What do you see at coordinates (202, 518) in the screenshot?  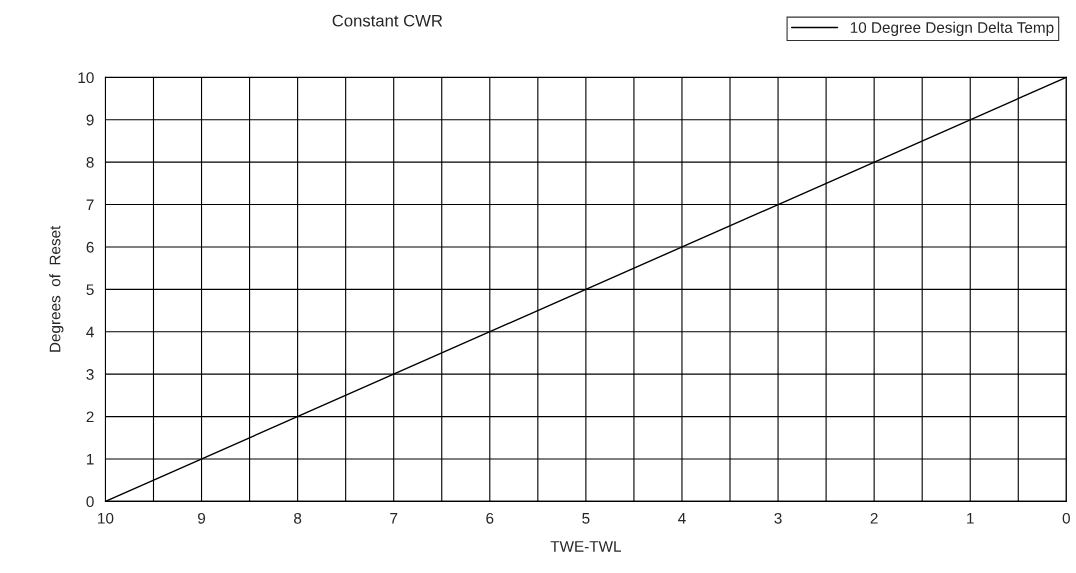 I see `x-tick-label: 9` at bounding box center [202, 518].